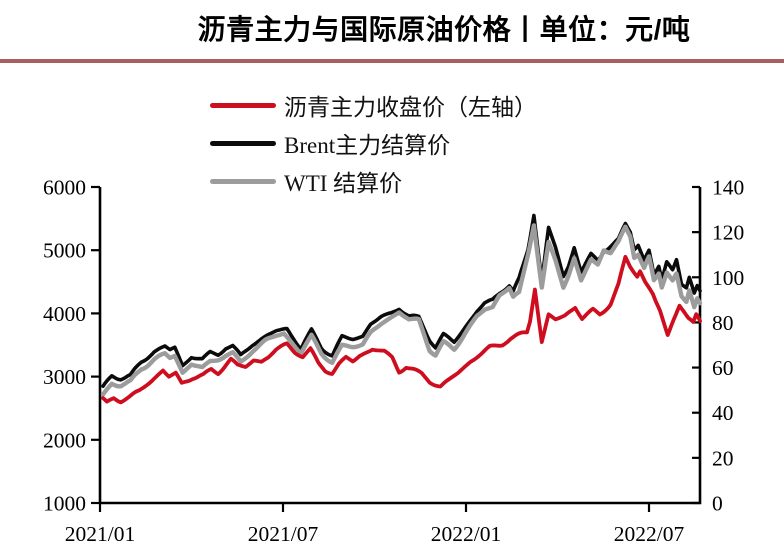  Describe the element at coordinates (723, 368) in the screenshot. I see `right-axis-tick-label: 60` at that location.